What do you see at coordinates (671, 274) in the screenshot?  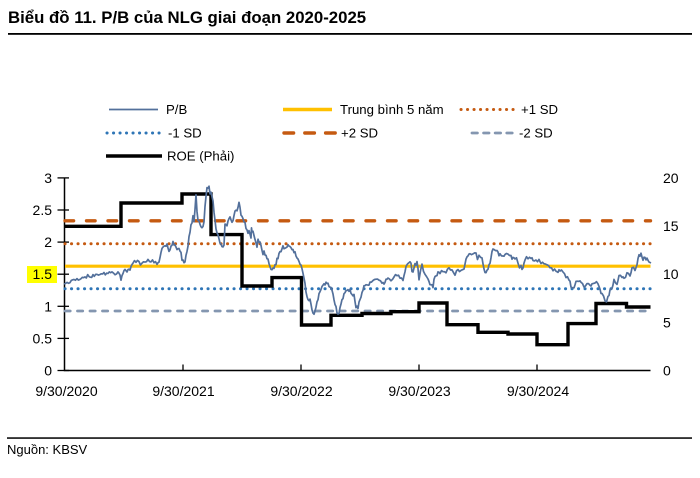 I see `svg-text: 10` at bounding box center [671, 274].